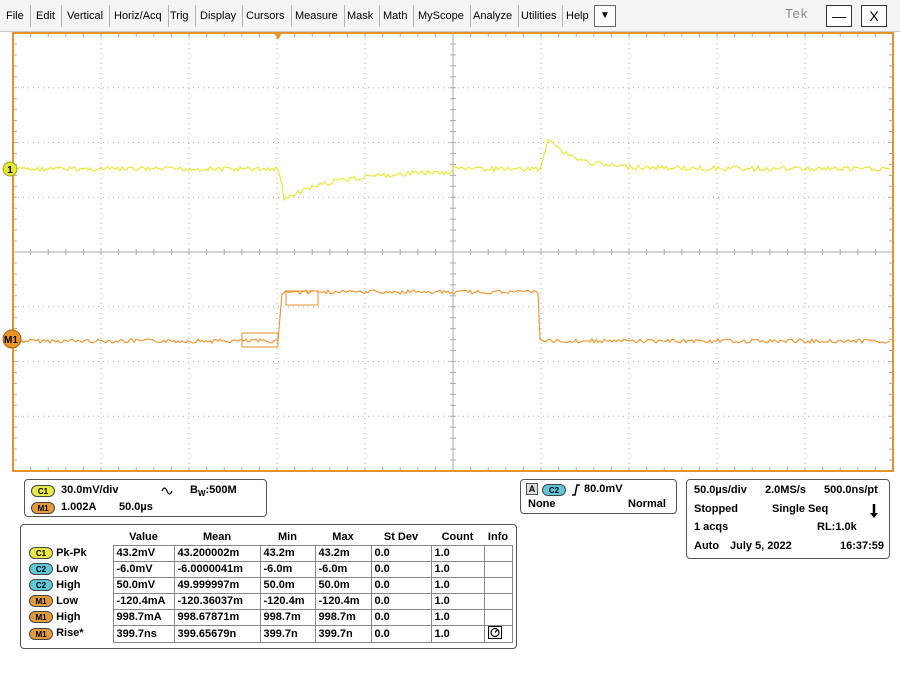 The height and width of the screenshot is (675, 900). I want to click on col-min: Min, so click(287, 536).